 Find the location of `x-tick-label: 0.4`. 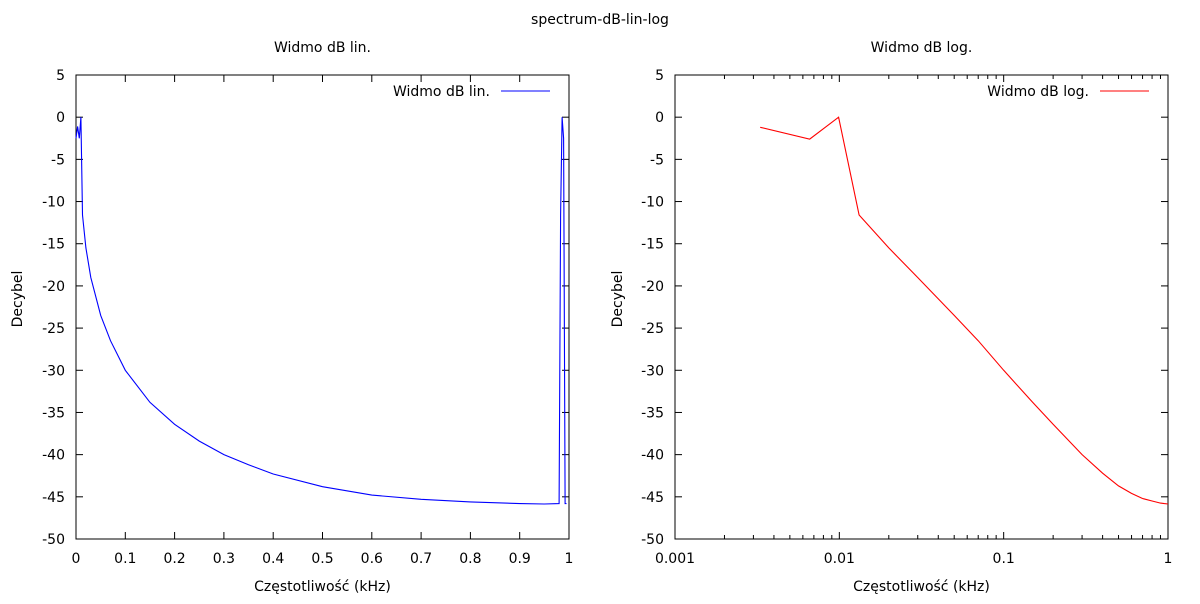

x-tick-label: 0.4 is located at coordinates (273, 559).